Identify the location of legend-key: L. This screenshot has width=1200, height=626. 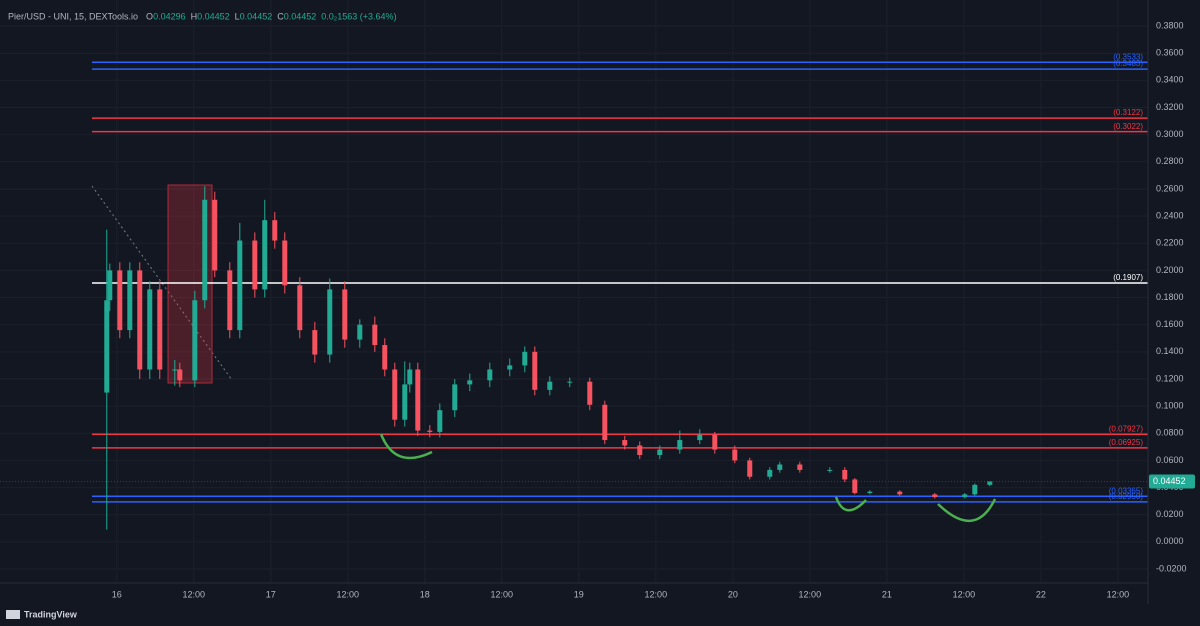
(237, 16).